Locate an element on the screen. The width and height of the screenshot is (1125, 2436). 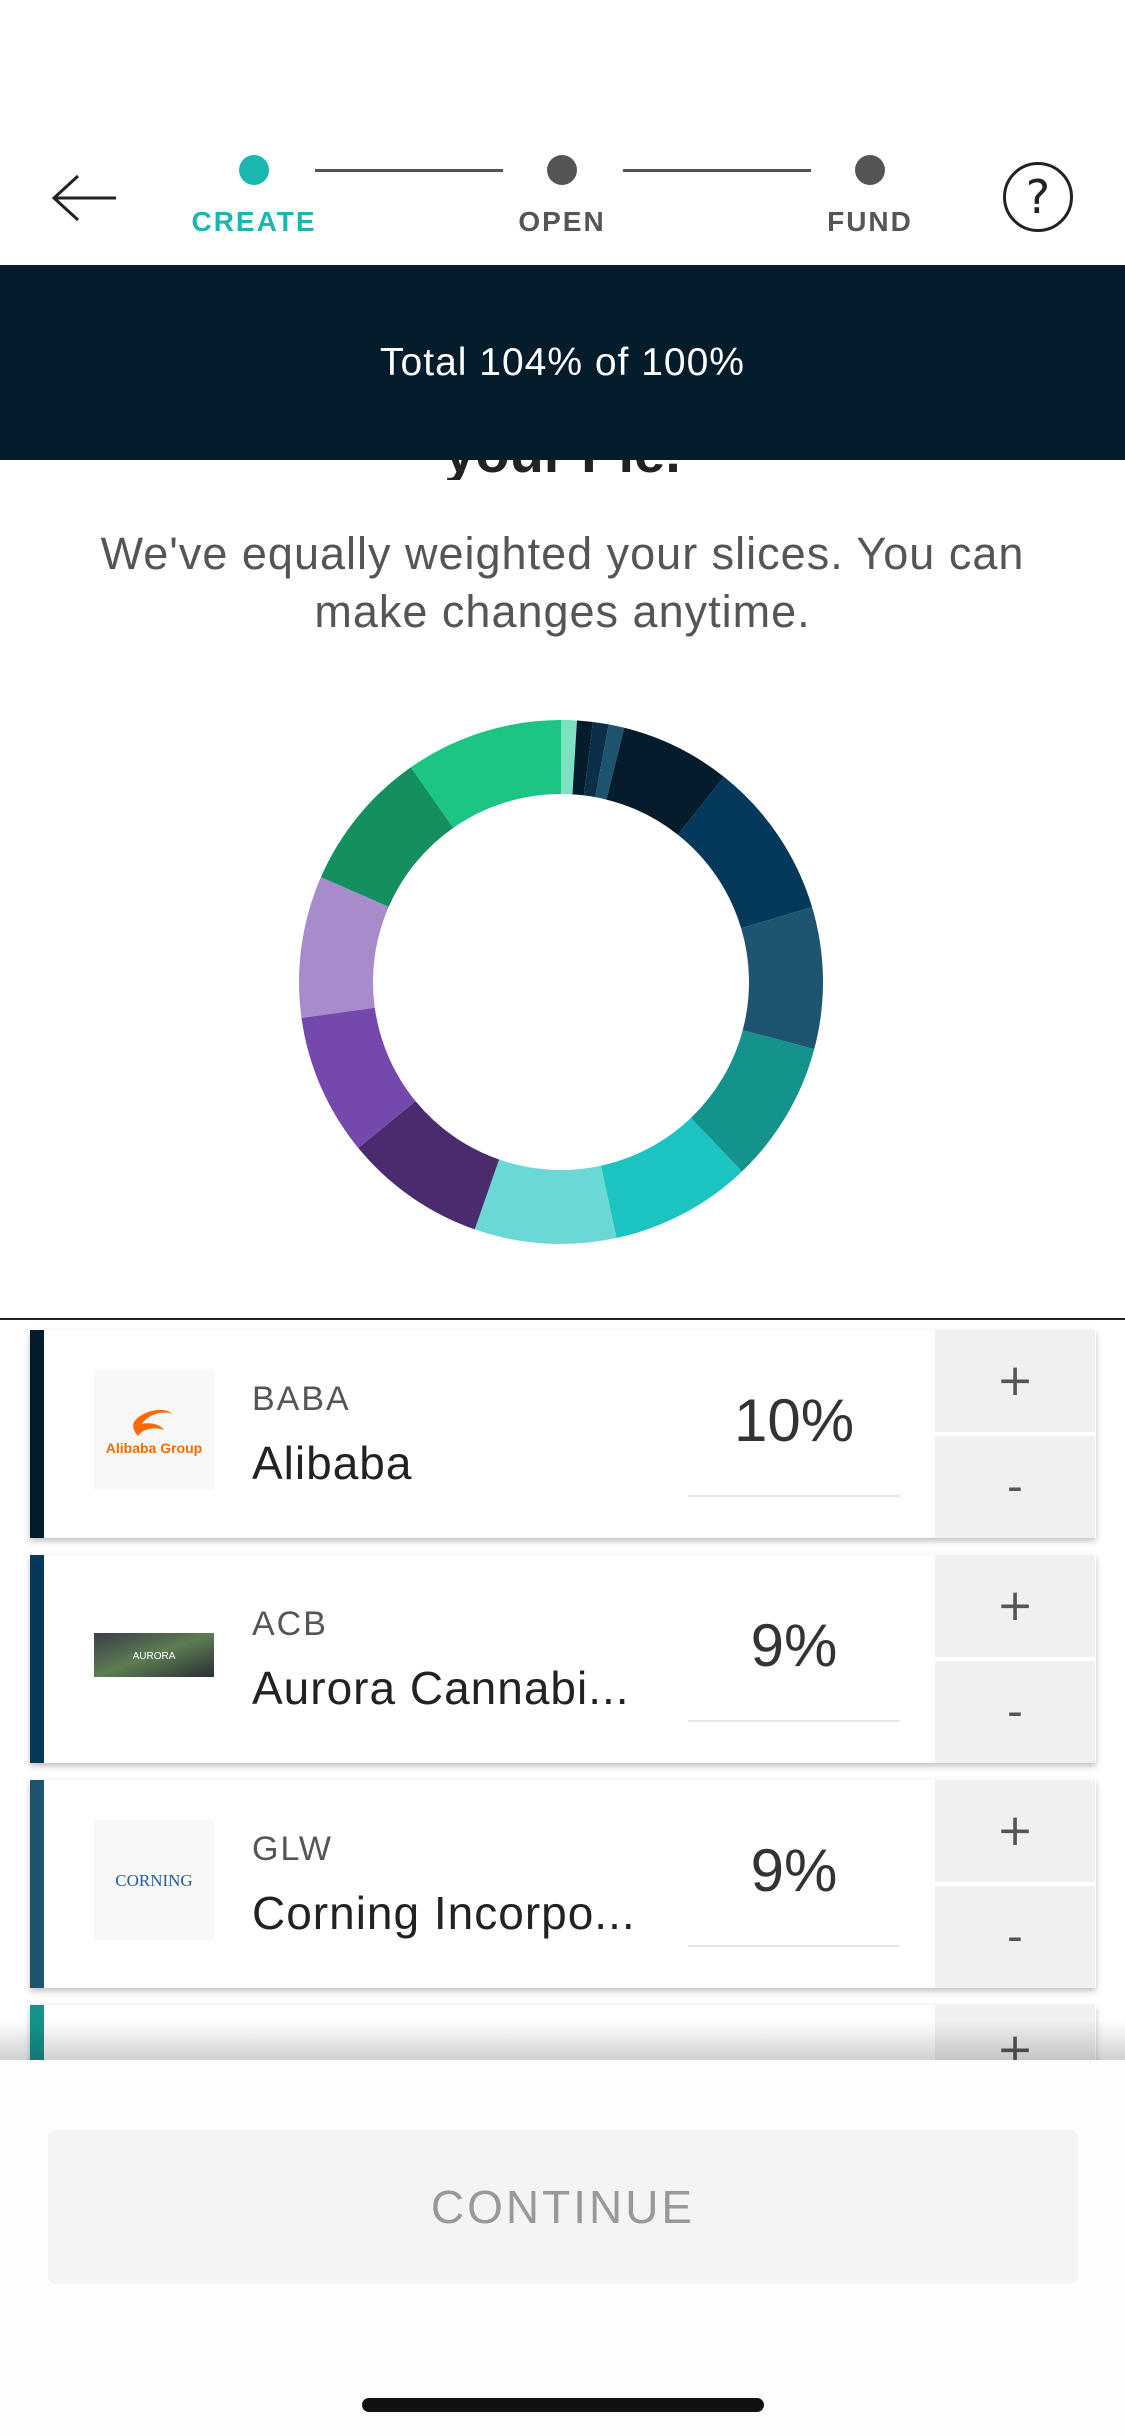
company-logo: CORNING is located at coordinates (154, 1880).